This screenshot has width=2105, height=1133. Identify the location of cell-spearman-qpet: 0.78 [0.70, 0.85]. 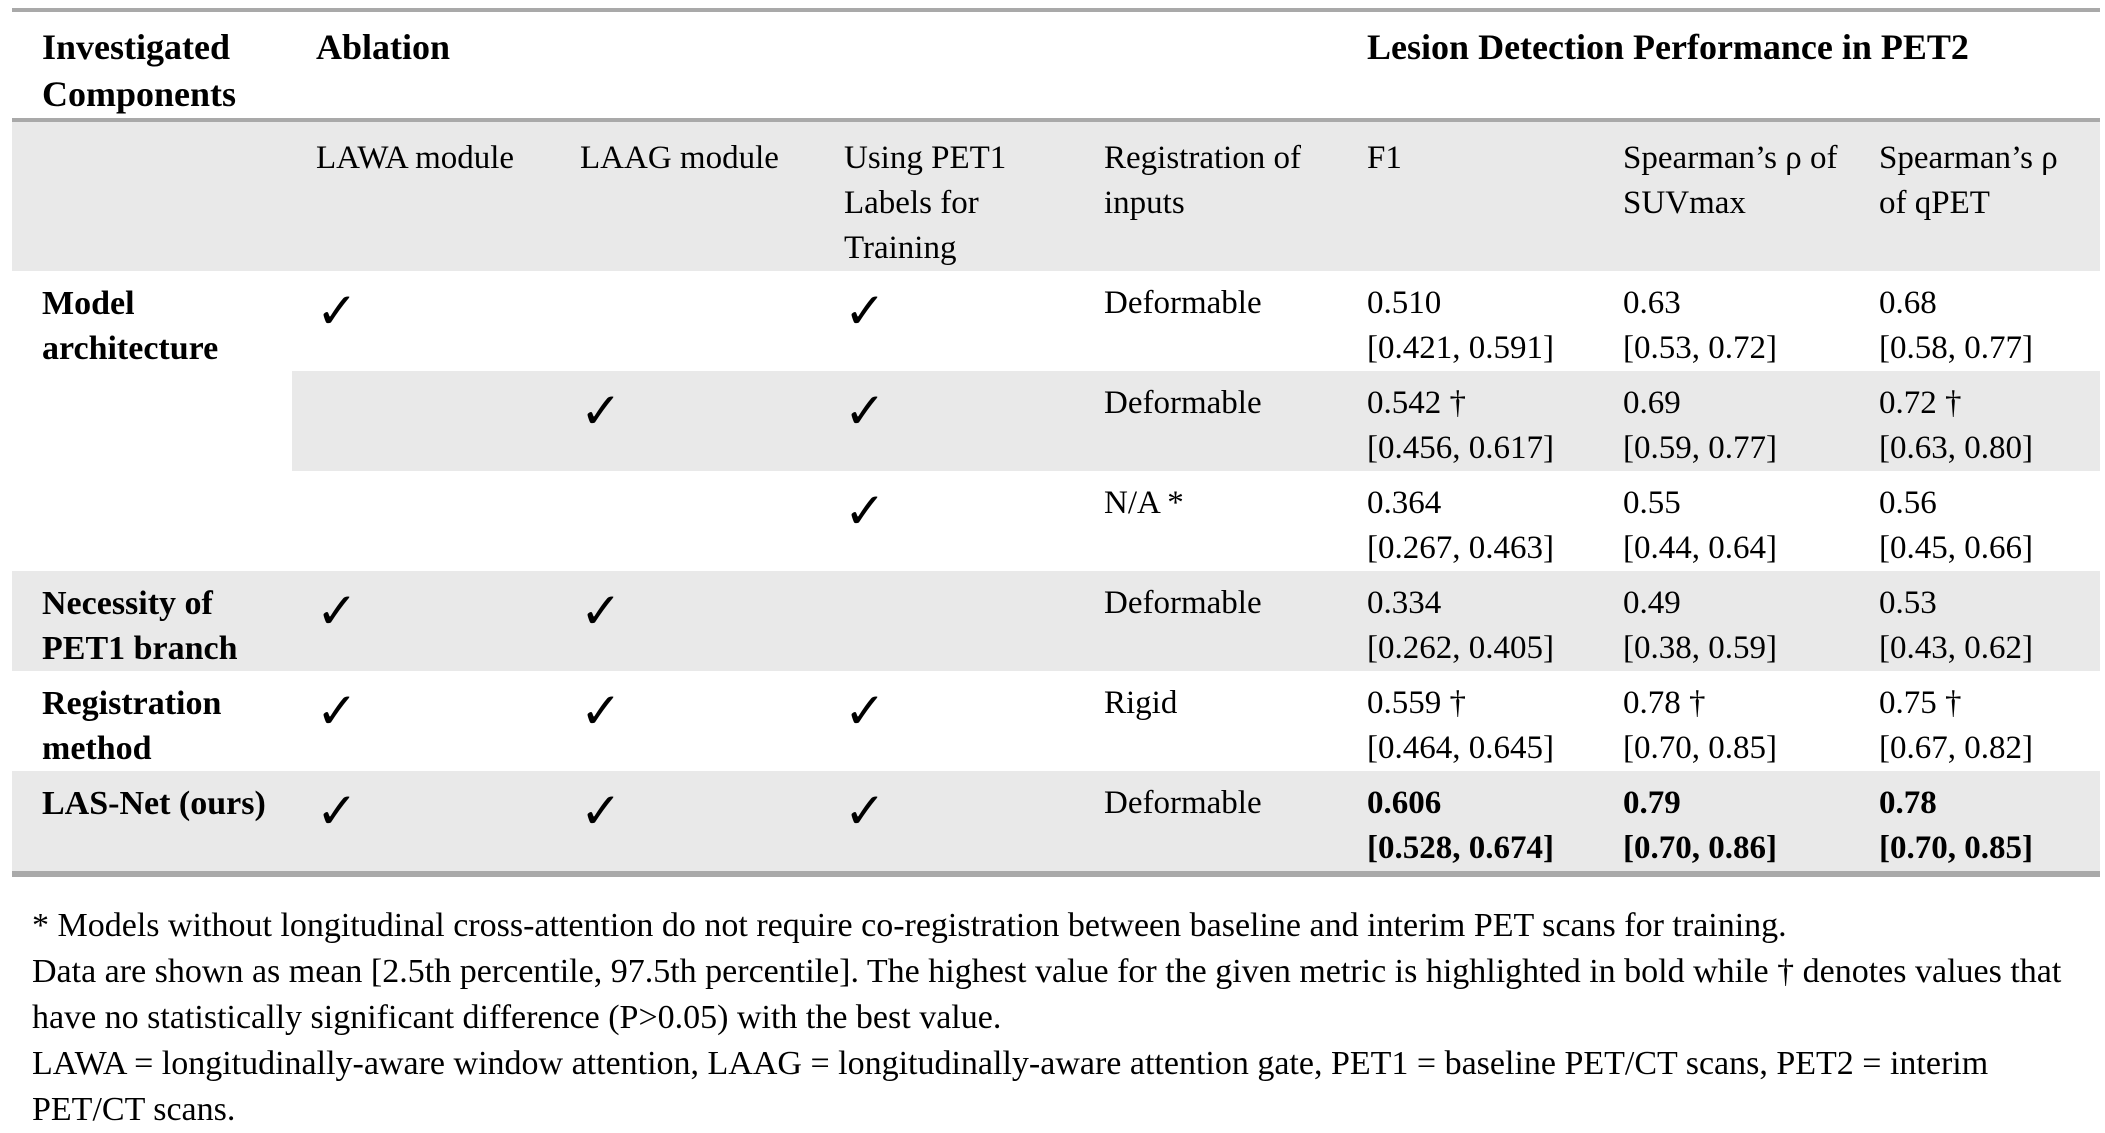
(1977, 822).